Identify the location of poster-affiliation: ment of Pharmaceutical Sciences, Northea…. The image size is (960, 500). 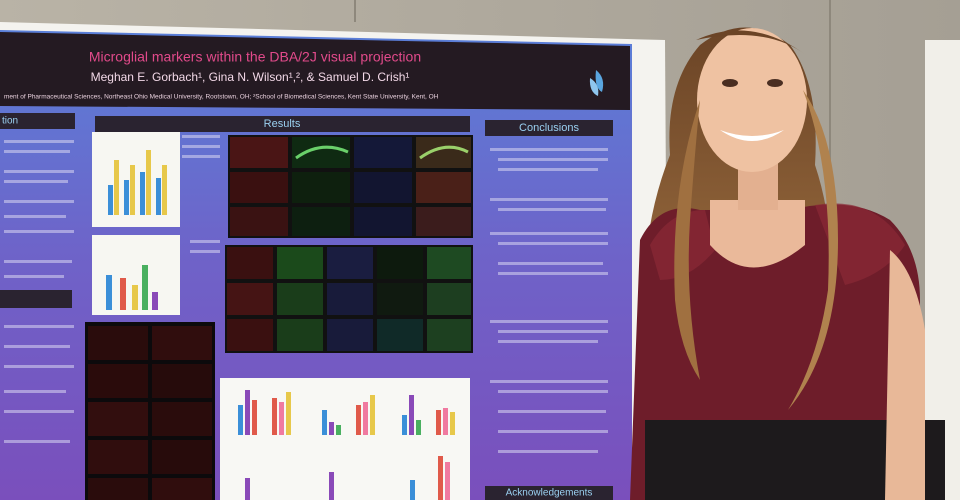
(221, 97).